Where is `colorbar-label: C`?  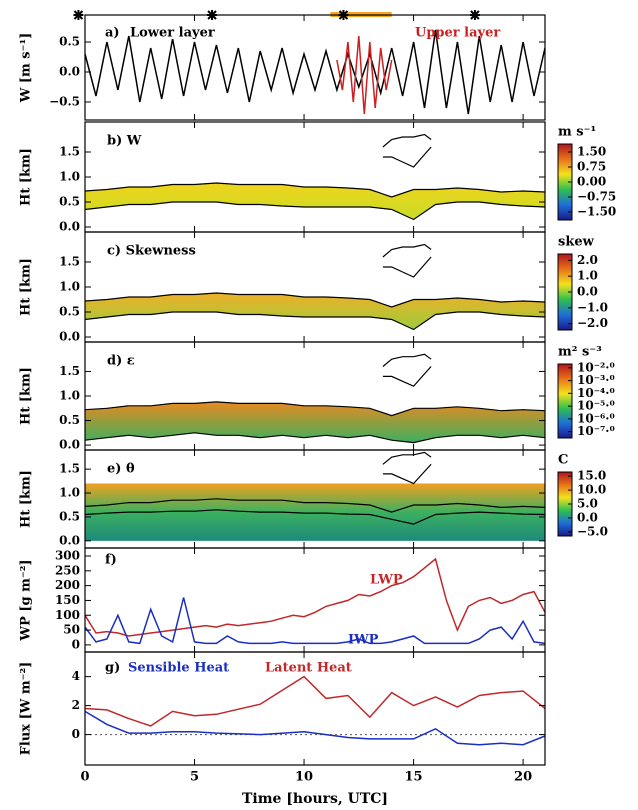 colorbar-label: C is located at coordinates (563, 460).